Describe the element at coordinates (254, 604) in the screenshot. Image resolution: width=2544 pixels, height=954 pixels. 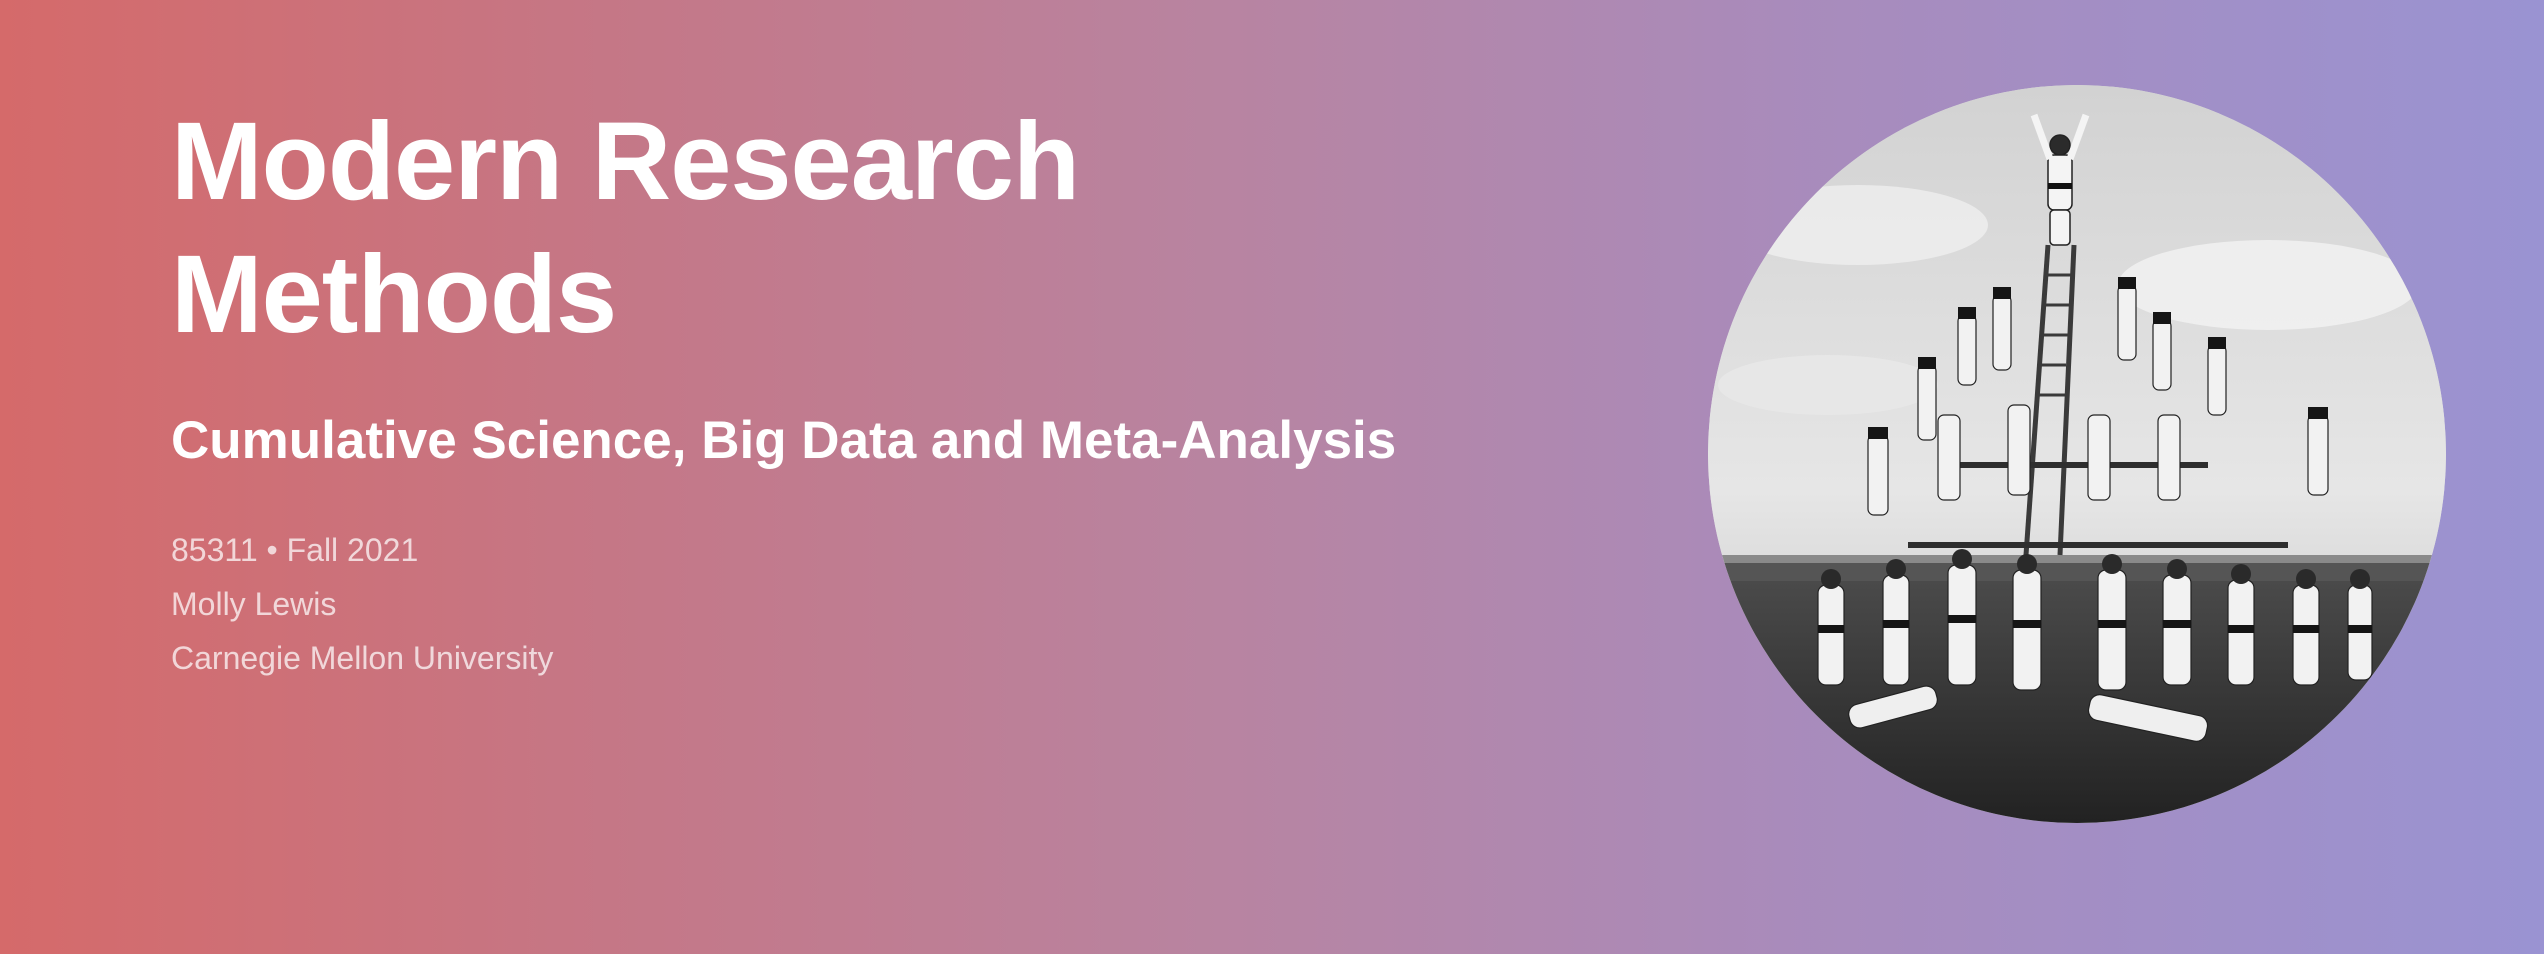
I see `instructor-name: Molly Lewis` at that location.